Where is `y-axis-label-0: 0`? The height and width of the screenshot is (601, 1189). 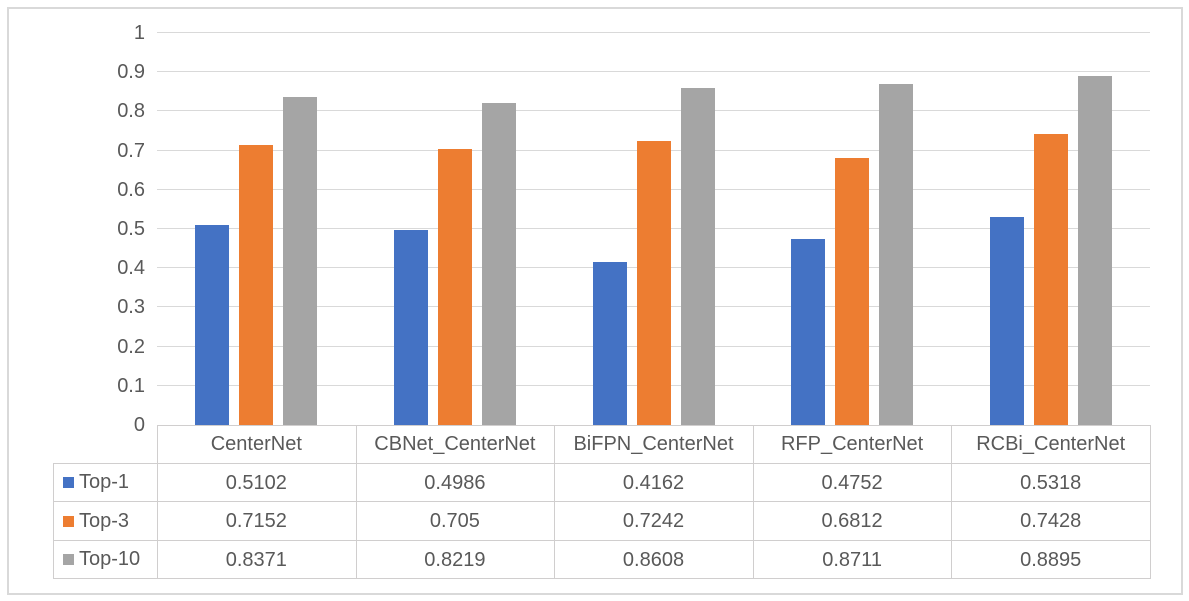 y-axis-label-0: 0 is located at coordinates (139, 425).